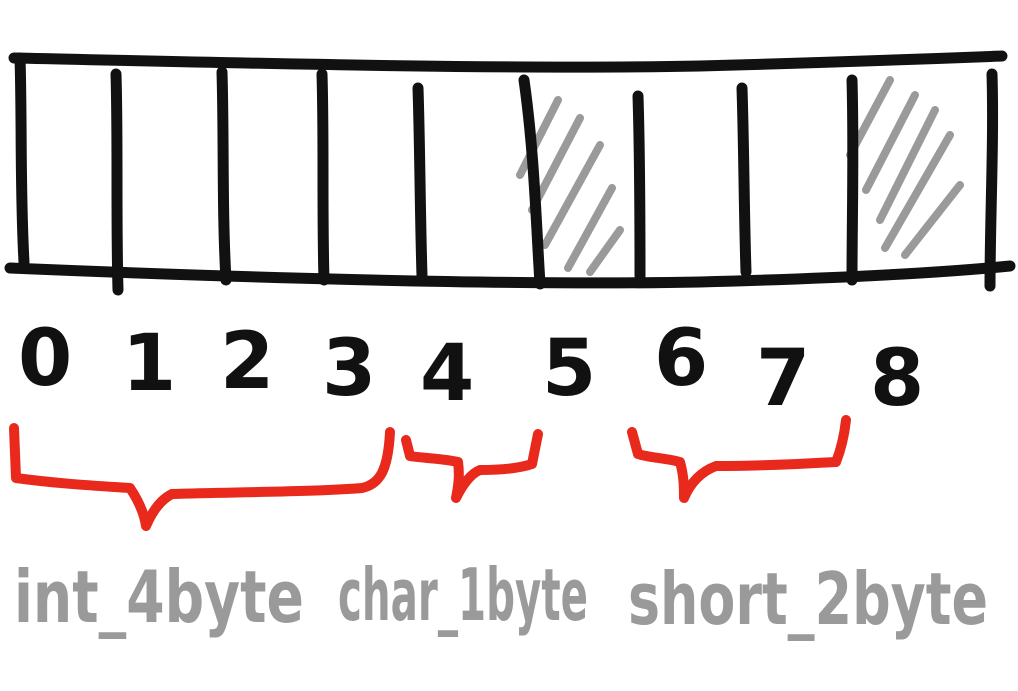  Describe the element at coordinates (739, 459) in the screenshot. I see `brace-short` at that location.